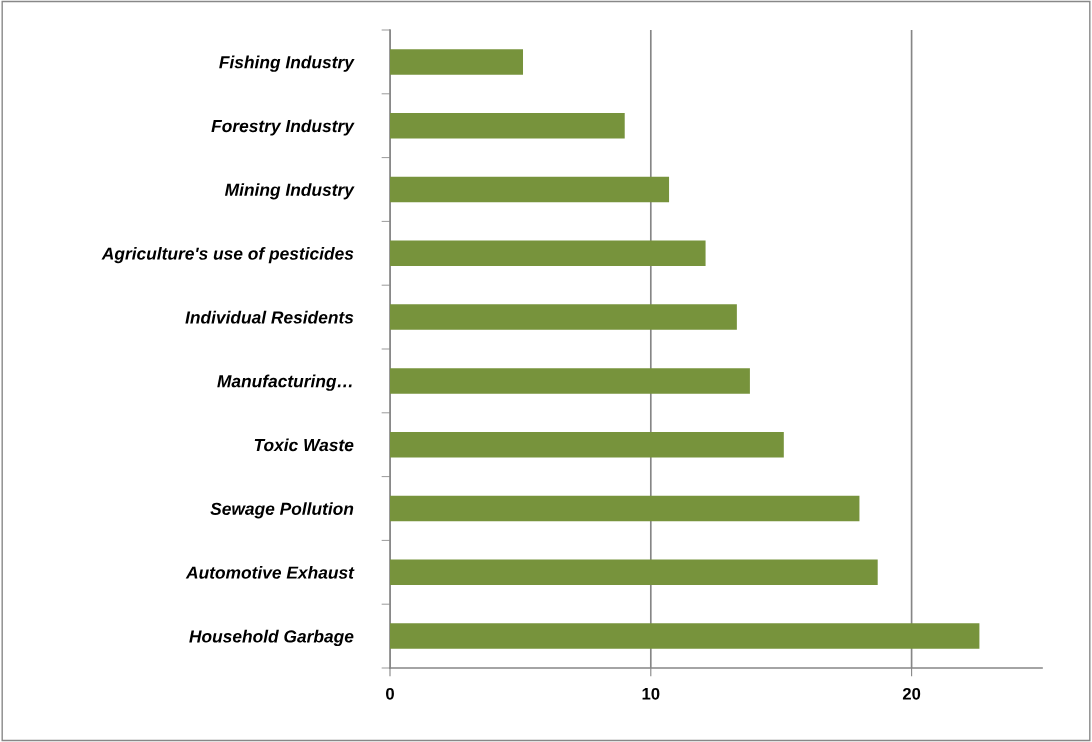 Image resolution: width=1092 pixels, height=742 pixels. I want to click on y-tick-label: Household Garbage, so click(271, 637).